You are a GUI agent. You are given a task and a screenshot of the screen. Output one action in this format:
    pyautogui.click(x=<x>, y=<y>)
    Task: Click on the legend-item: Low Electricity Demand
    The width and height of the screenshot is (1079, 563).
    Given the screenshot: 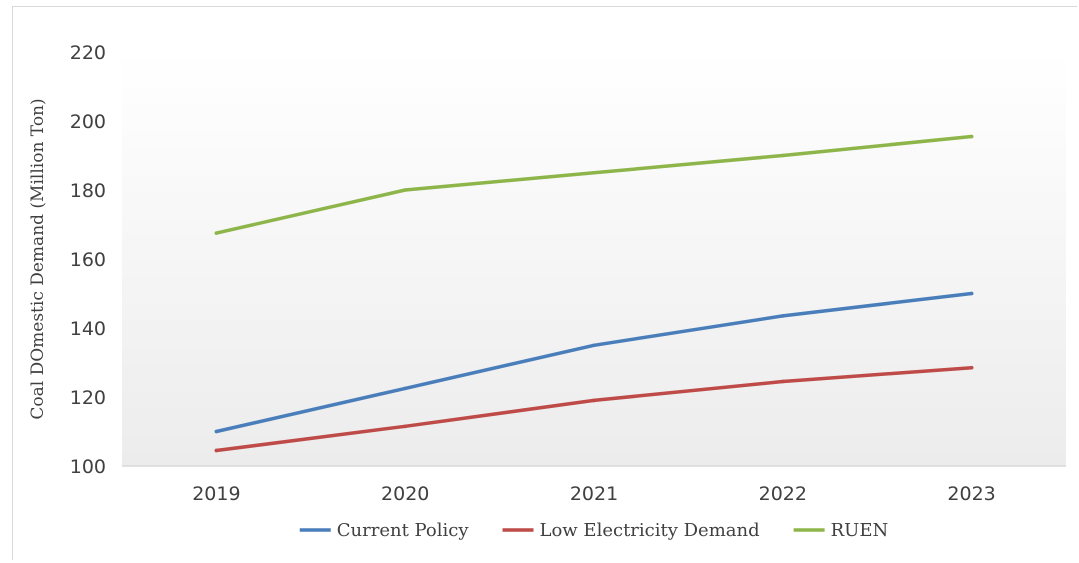 What is the action you would take?
    pyautogui.click(x=631, y=530)
    